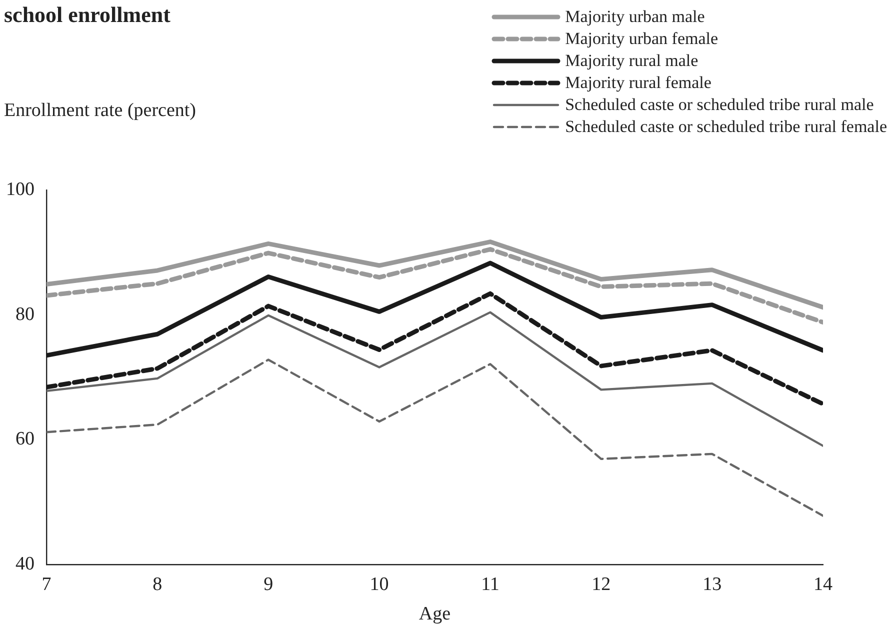 This screenshot has width=893, height=636. Describe the element at coordinates (379, 584) in the screenshot. I see `x-tick-label: 10` at that location.